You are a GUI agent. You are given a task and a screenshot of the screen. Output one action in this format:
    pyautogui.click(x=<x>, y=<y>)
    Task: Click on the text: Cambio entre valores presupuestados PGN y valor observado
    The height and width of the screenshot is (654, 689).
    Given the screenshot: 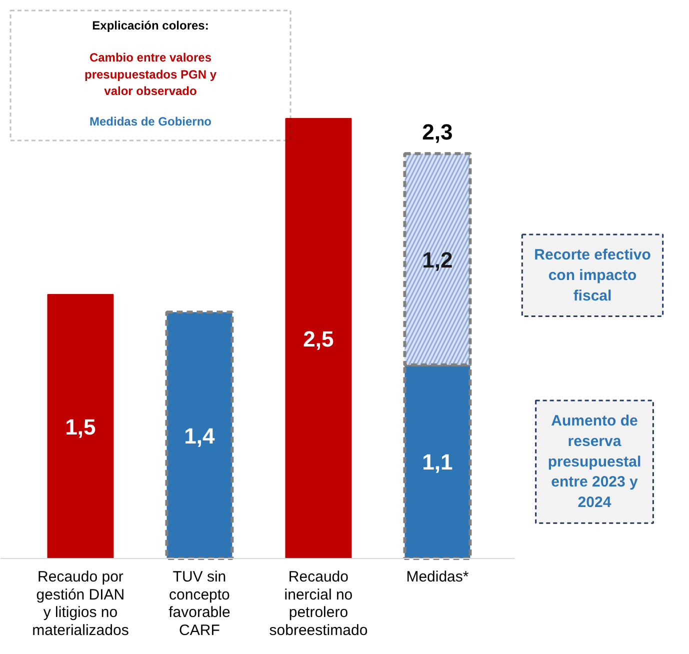 What is the action you would take?
    pyautogui.click(x=150, y=74)
    